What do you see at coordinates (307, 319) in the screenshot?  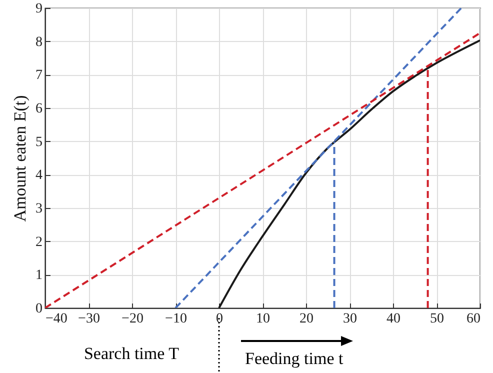 I see `x-tick-label: 20` at bounding box center [307, 319].